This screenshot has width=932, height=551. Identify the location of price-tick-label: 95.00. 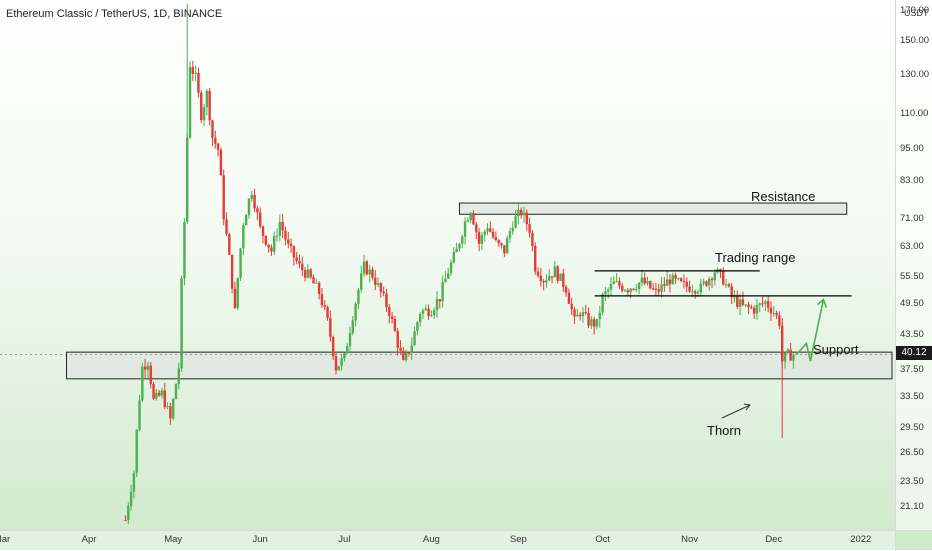
(912, 149).